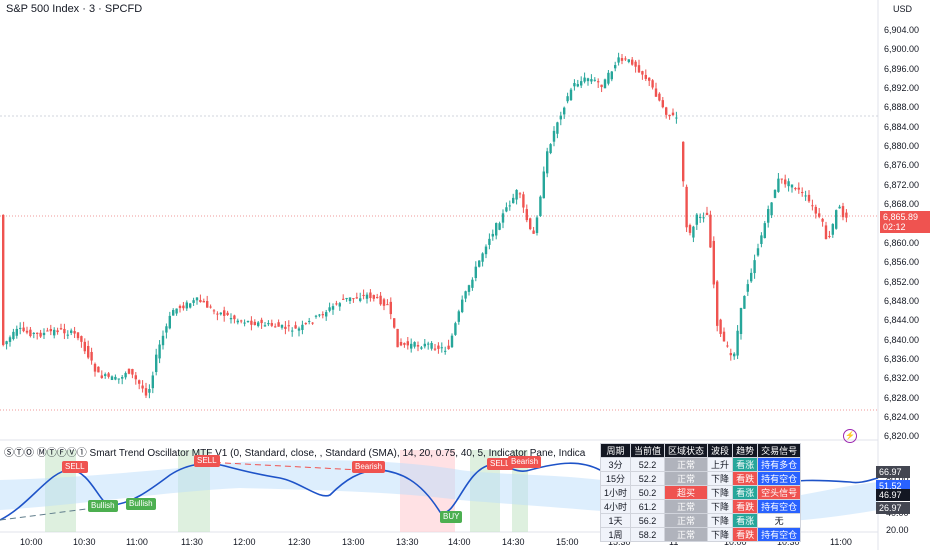 Image resolution: width=932 pixels, height=550 pixels. I want to click on price-tick-label: 6,824.00, so click(902, 417).